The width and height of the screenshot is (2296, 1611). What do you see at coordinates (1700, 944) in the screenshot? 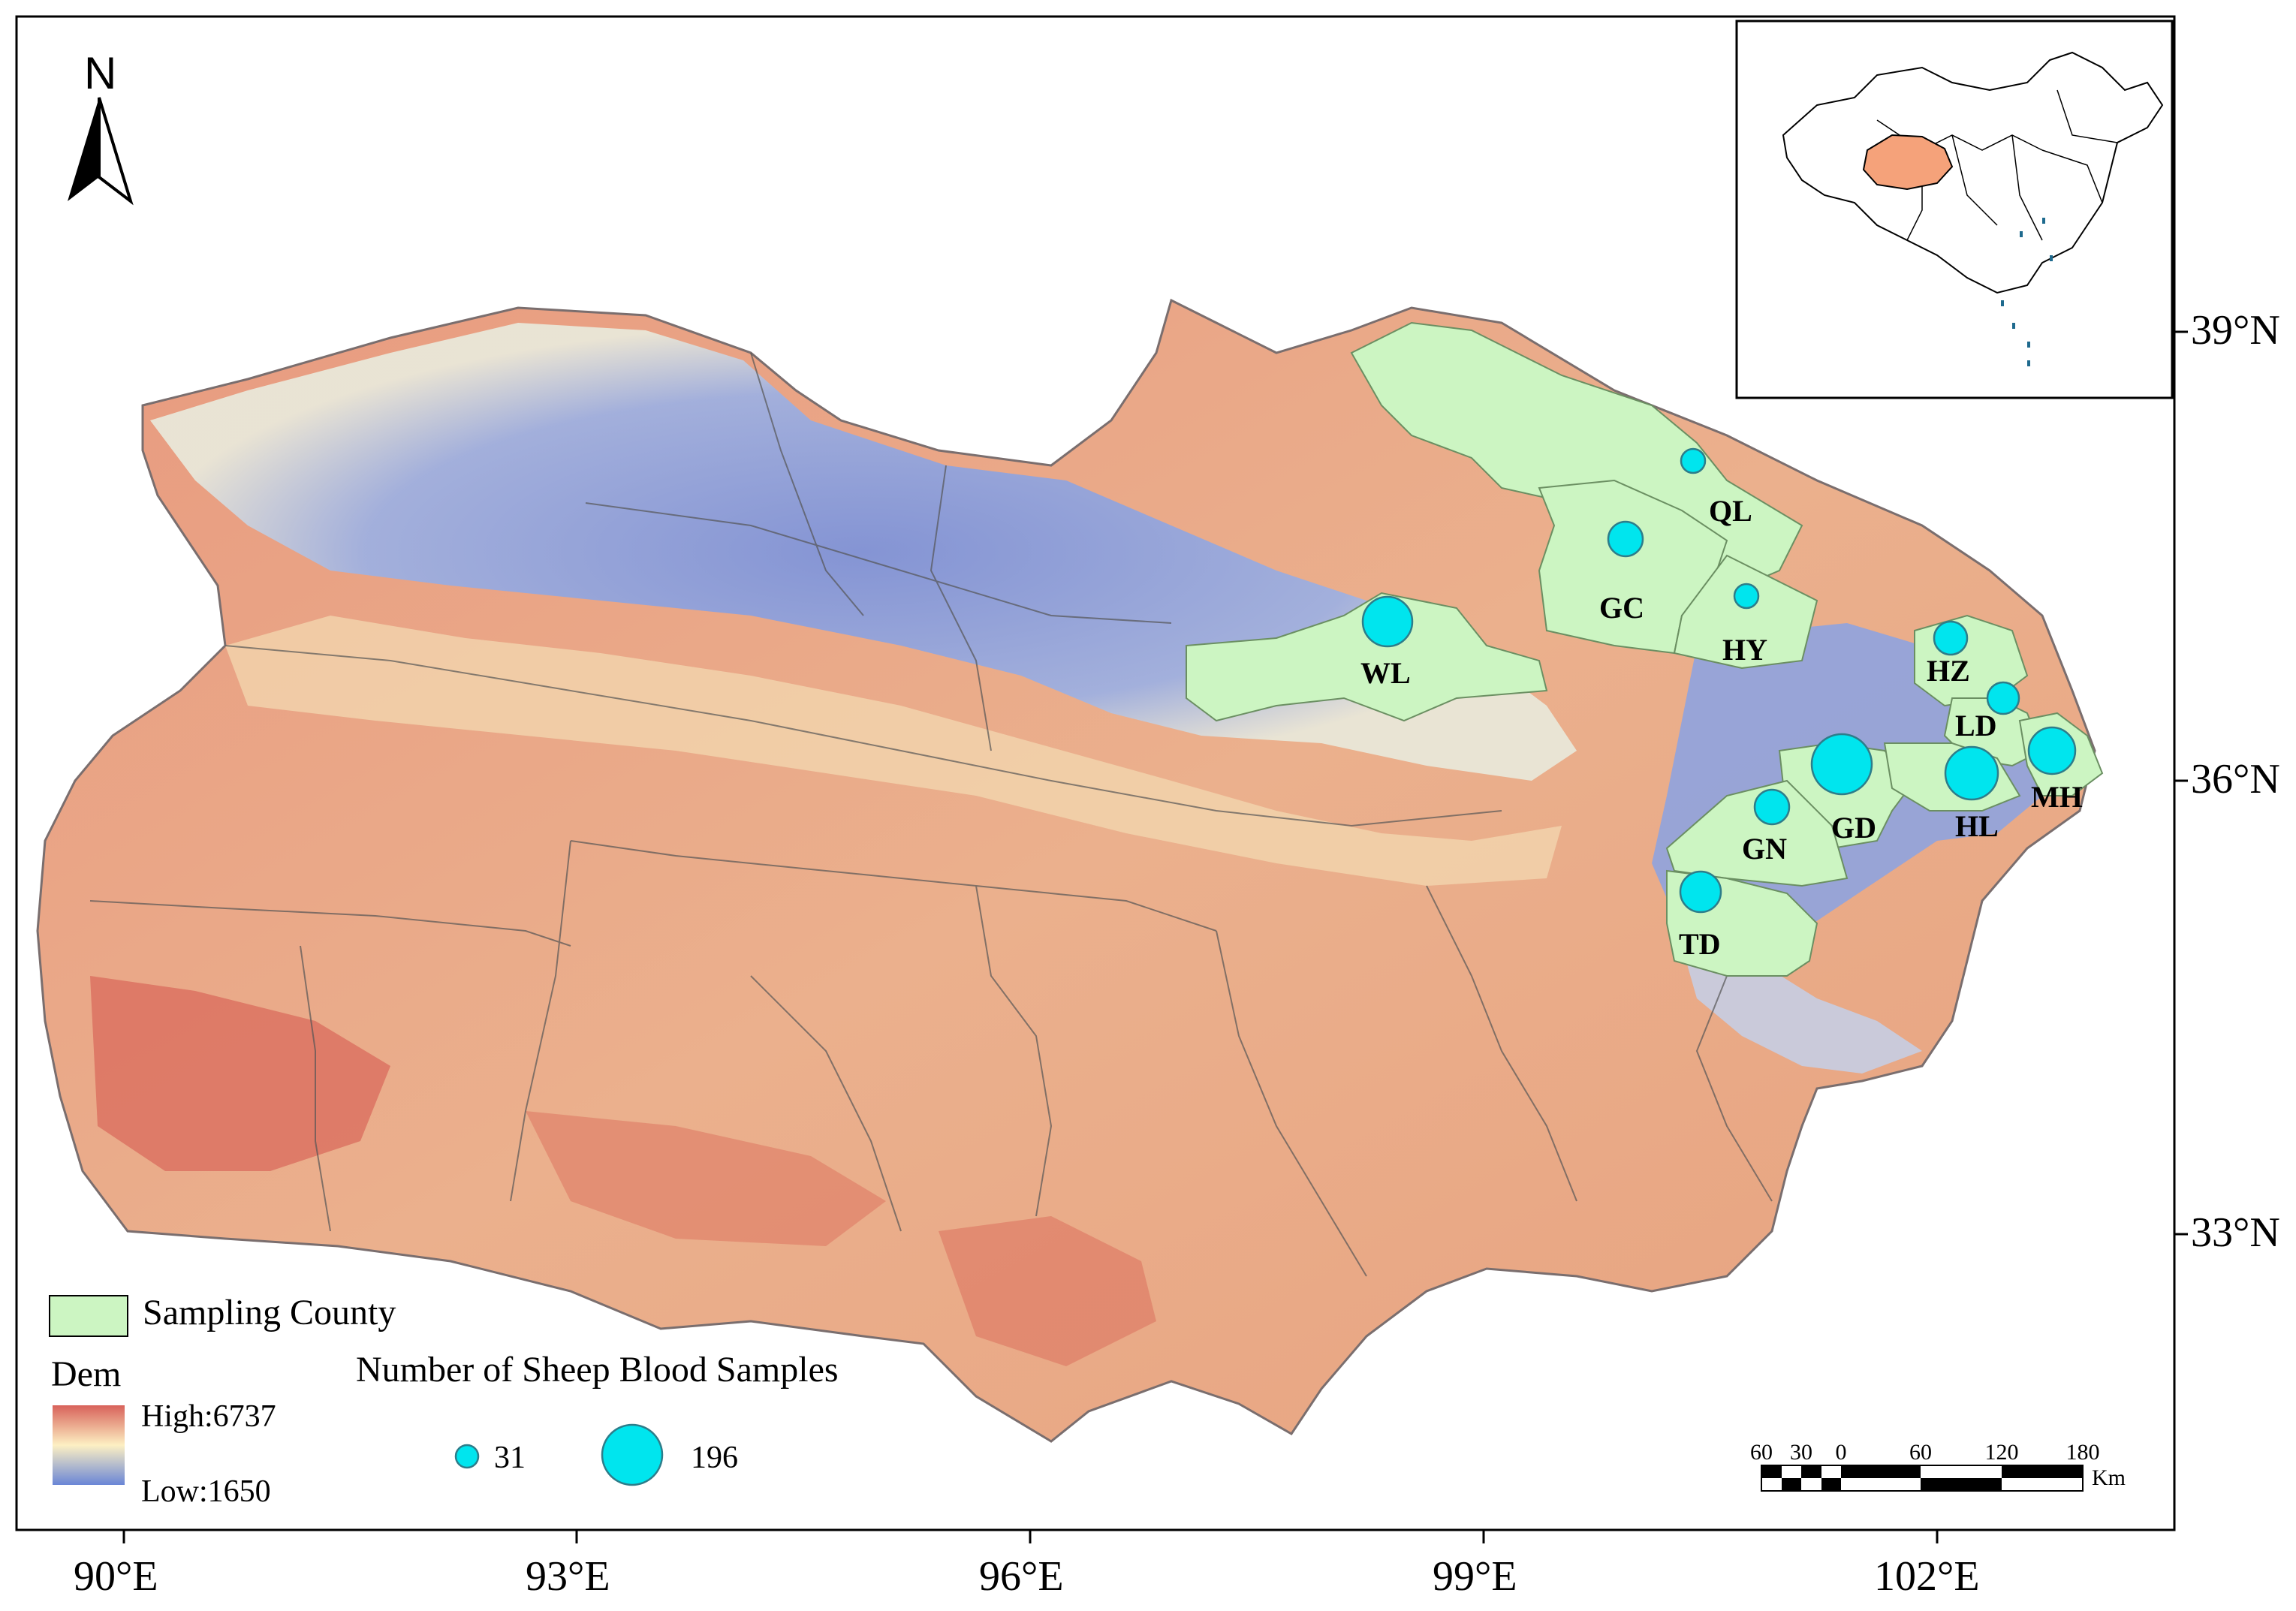
I see `label-td: TD` at bounding box center [1700, 944].